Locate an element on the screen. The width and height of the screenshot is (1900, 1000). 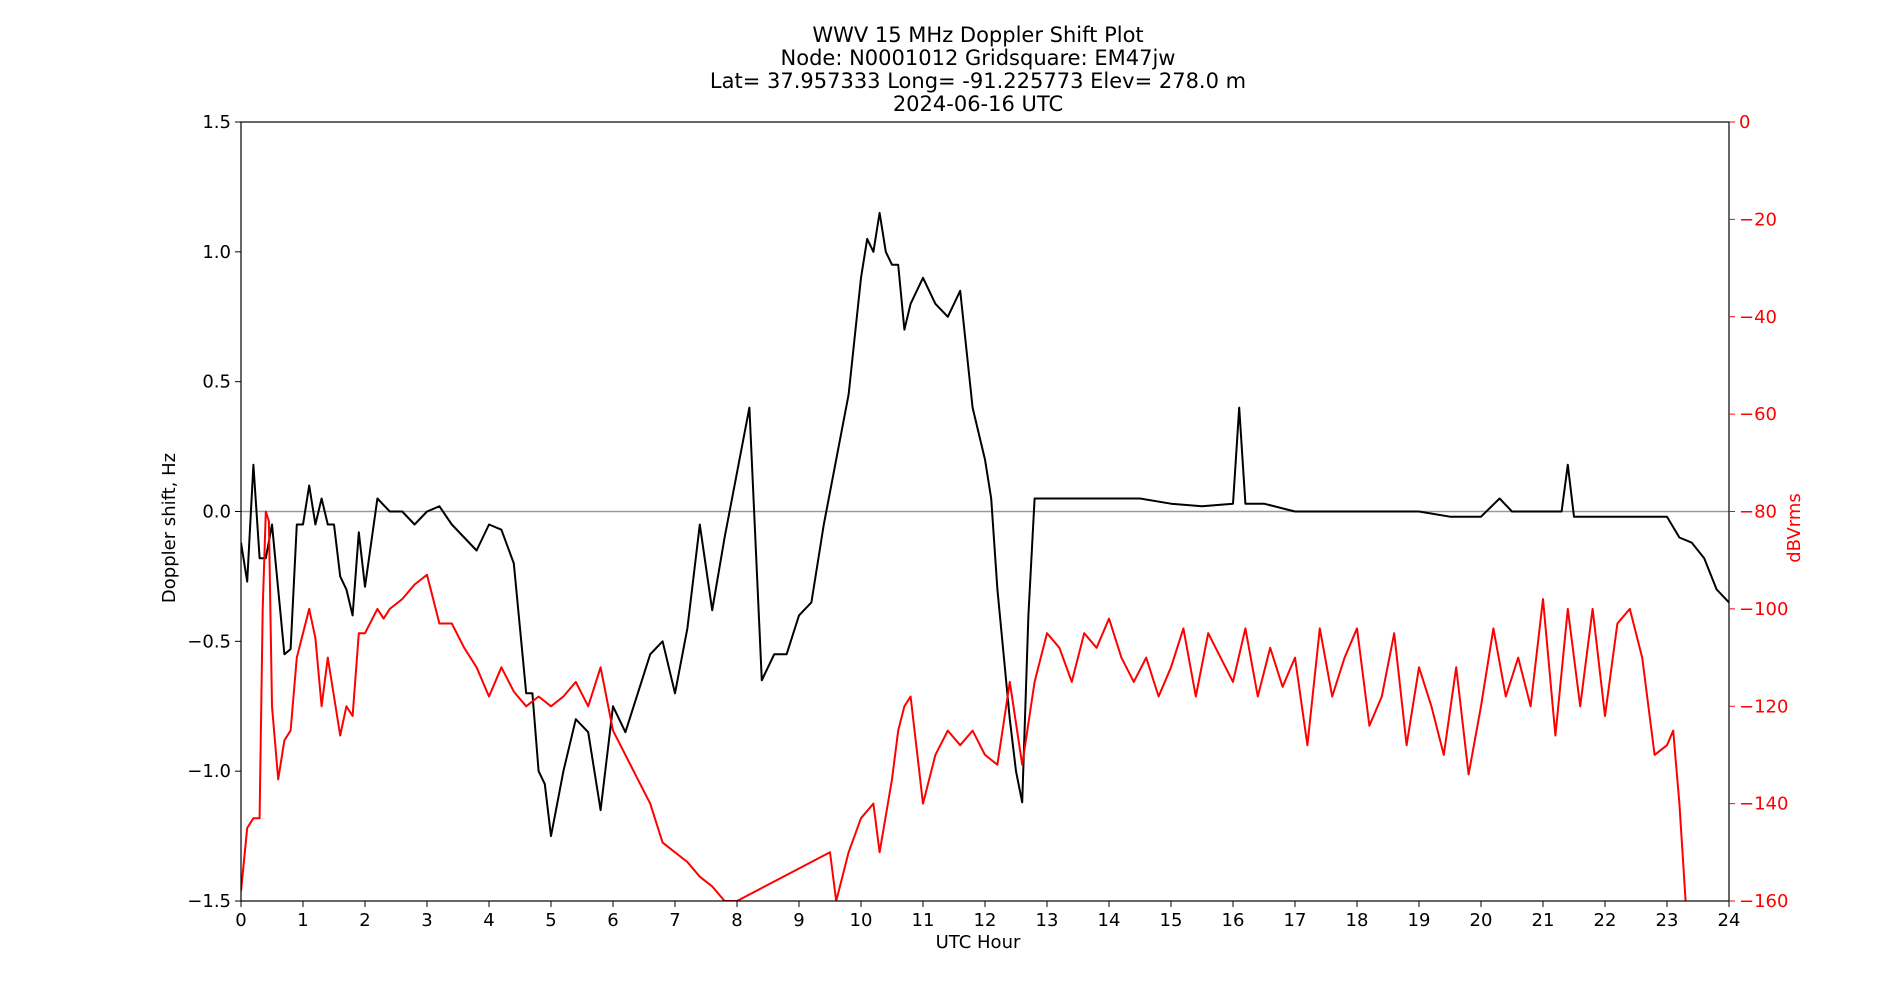
y-left-tick-label: 0.5 is located at coordinates (216, 382).